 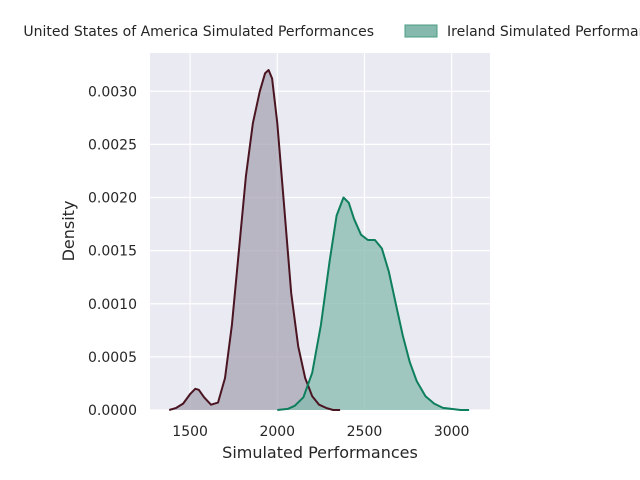 What do you see at coordinates (277, 432) in the screenshot?
I see `x-tick-label: 2000` at bounding box center [277, 432].